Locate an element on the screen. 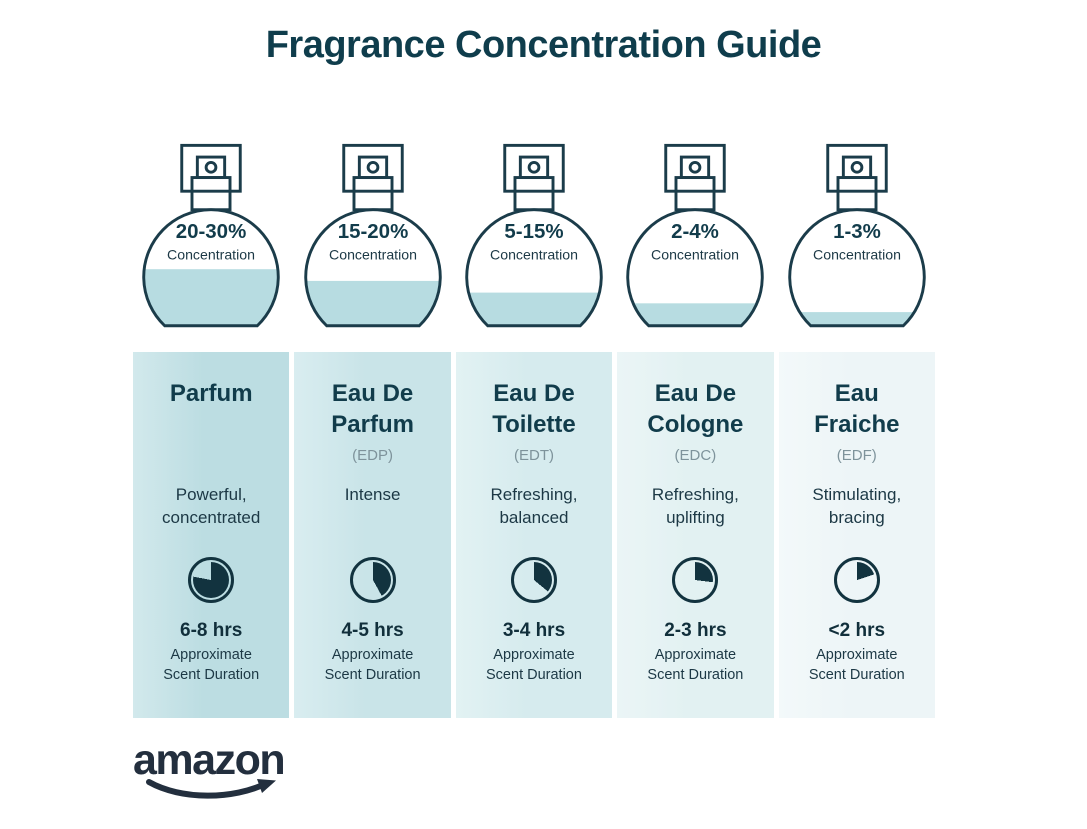 The image size is (1087, 829). bottle-cell: 2-4% Concentration is located at coordinates (695, 238).